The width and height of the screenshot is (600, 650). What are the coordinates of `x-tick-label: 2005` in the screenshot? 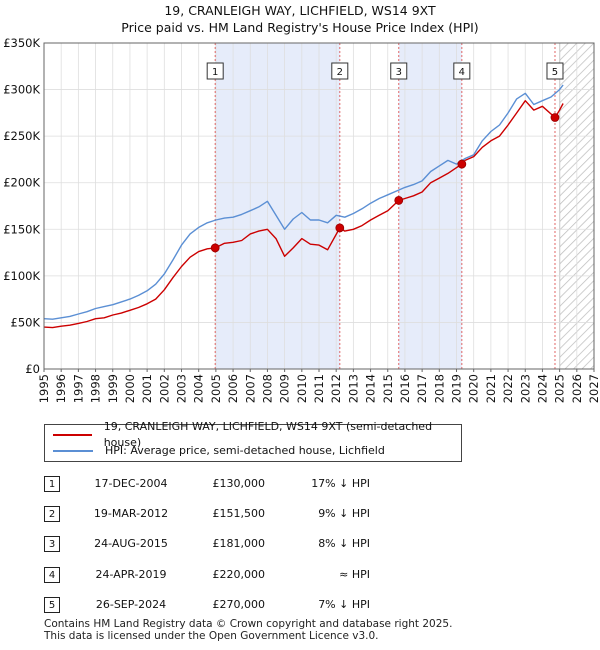 It's located at (216, 388).